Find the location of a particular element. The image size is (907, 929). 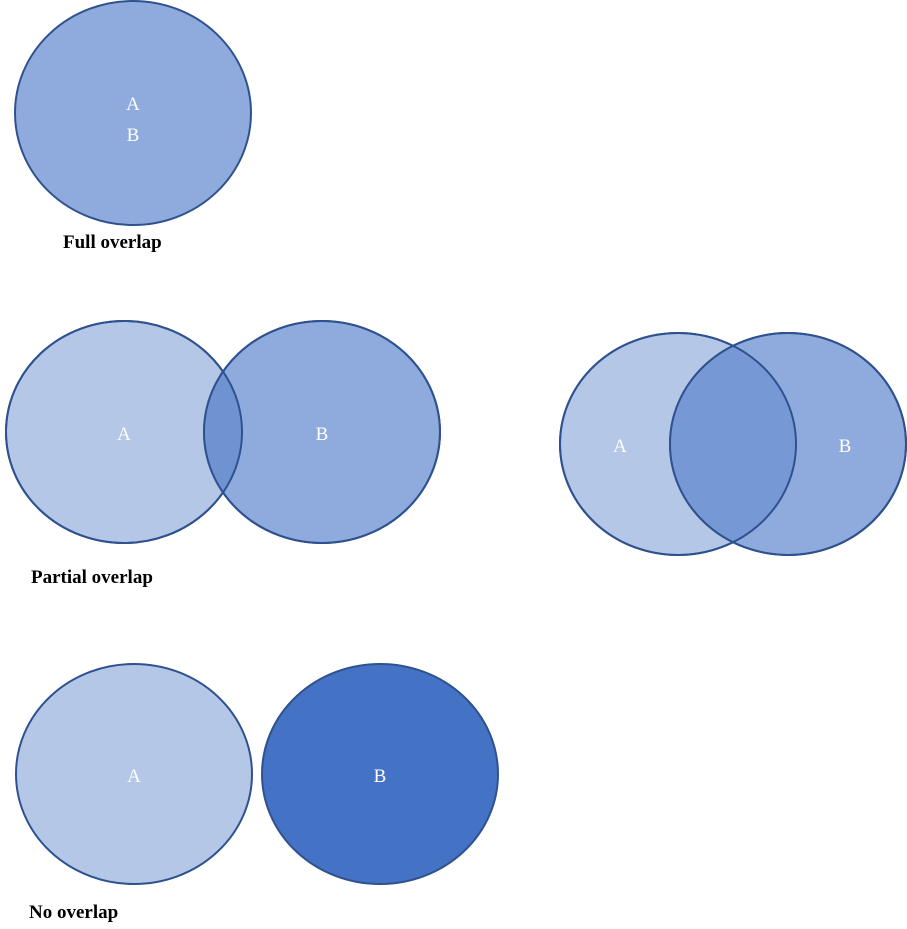

full-overlap-diagram: A B is located at coordinates (133, 113).